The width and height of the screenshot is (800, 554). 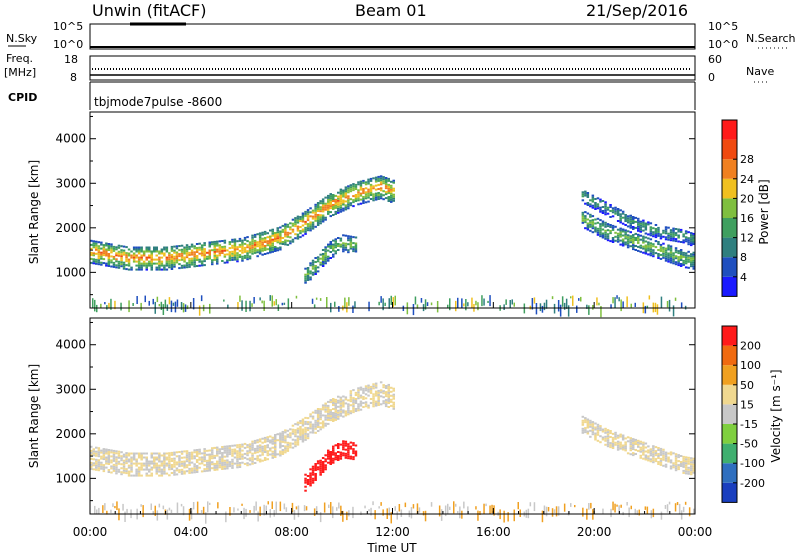 What do you see at coordinates (90, 532) in the screenshot?
I see `x-tick-label: 00:00` at bounding box center [90, 532].